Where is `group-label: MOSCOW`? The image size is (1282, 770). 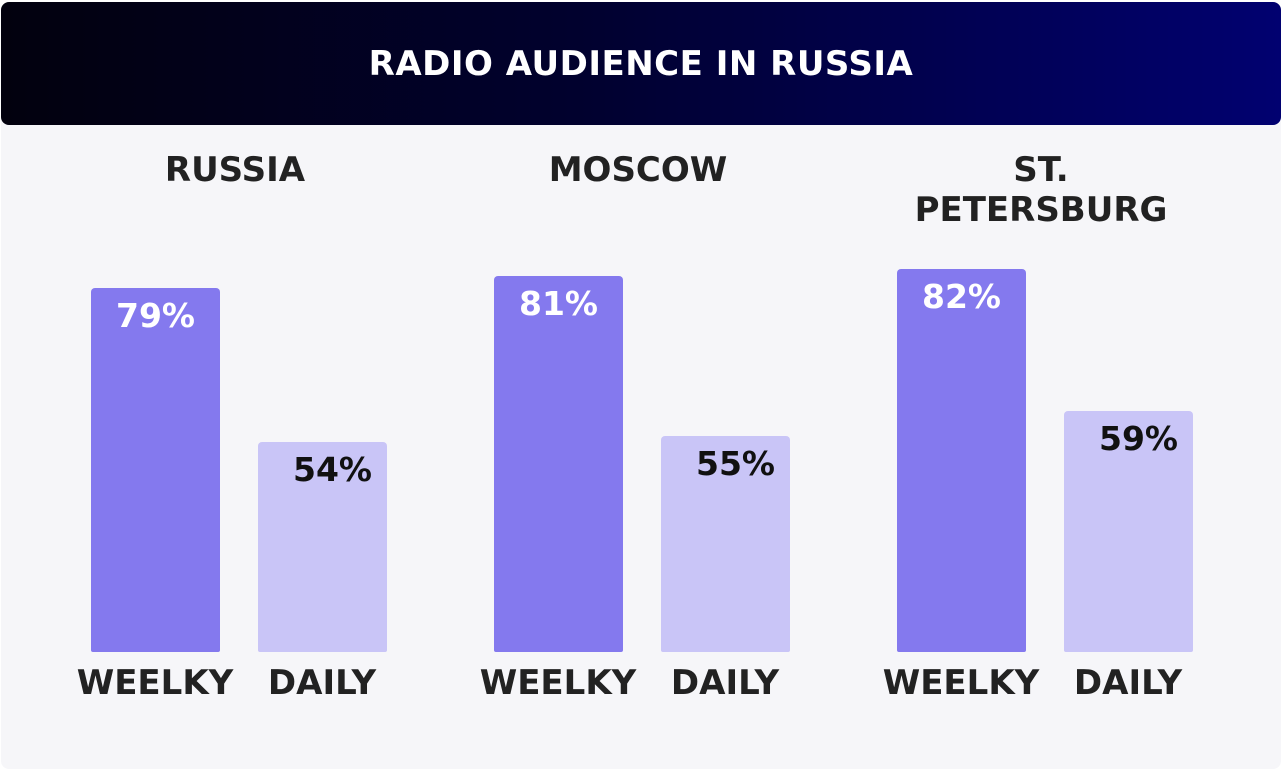 group-label: MOSCOW is located at coordinates (638, 170).